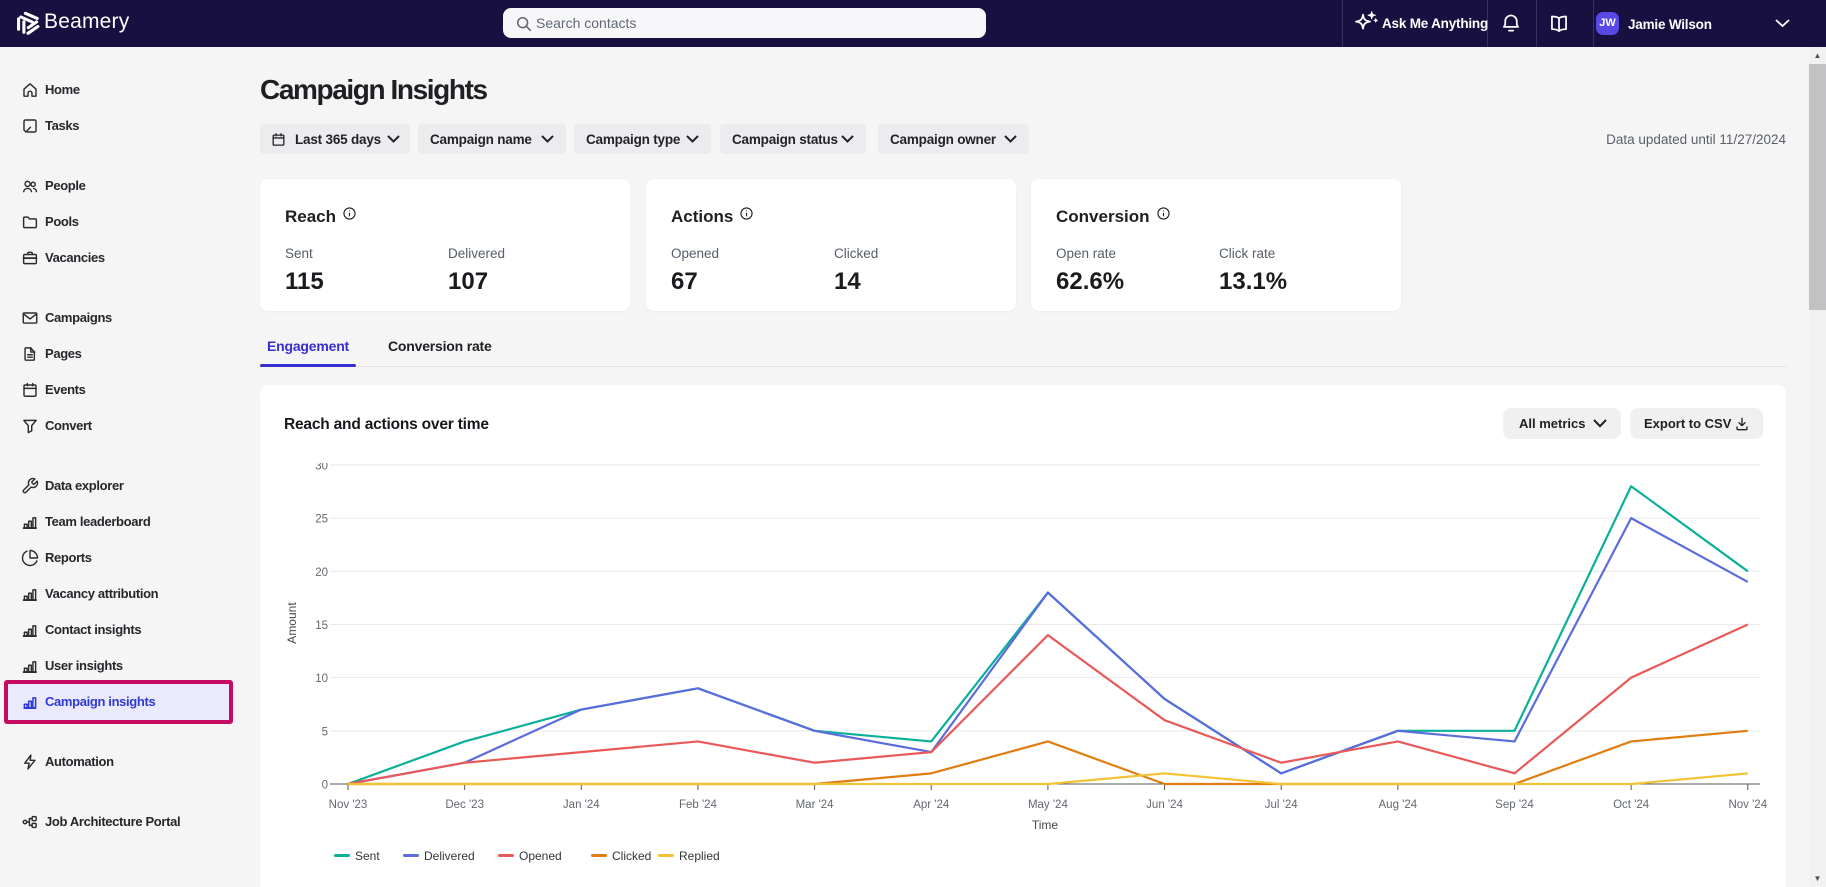  What do you see at coordinates (1048, 805) in the screenshot?
I see `svg-text: May '24` at bounding box center [1048, 805].